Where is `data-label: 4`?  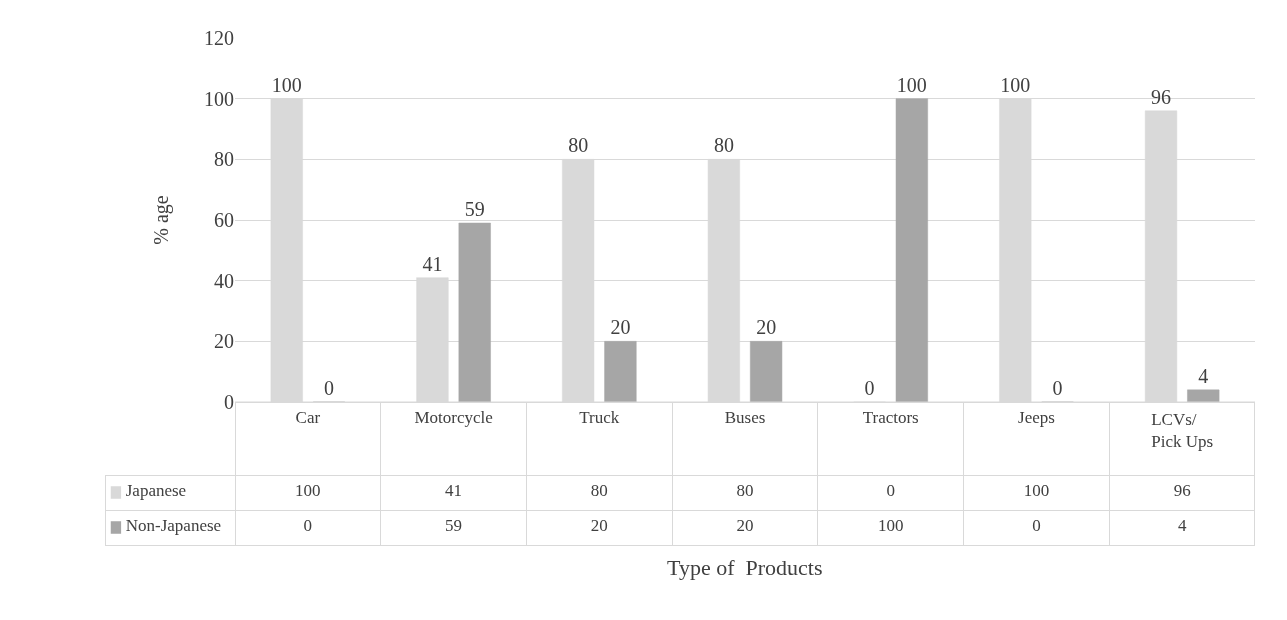 data-label: 4 is located at coordinates (1182, 525).